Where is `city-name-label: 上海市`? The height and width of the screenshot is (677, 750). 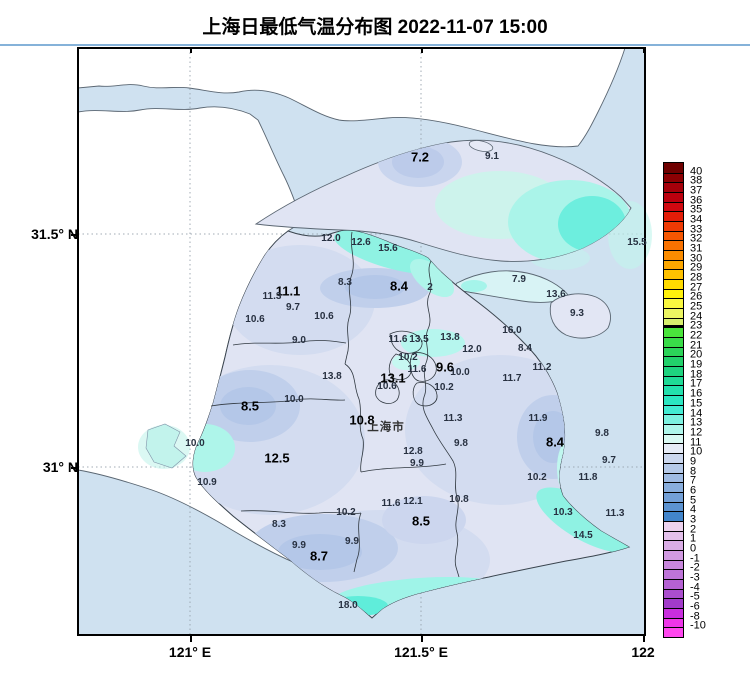
city-name-label: 上海市 is located at coordinates (386, 427).